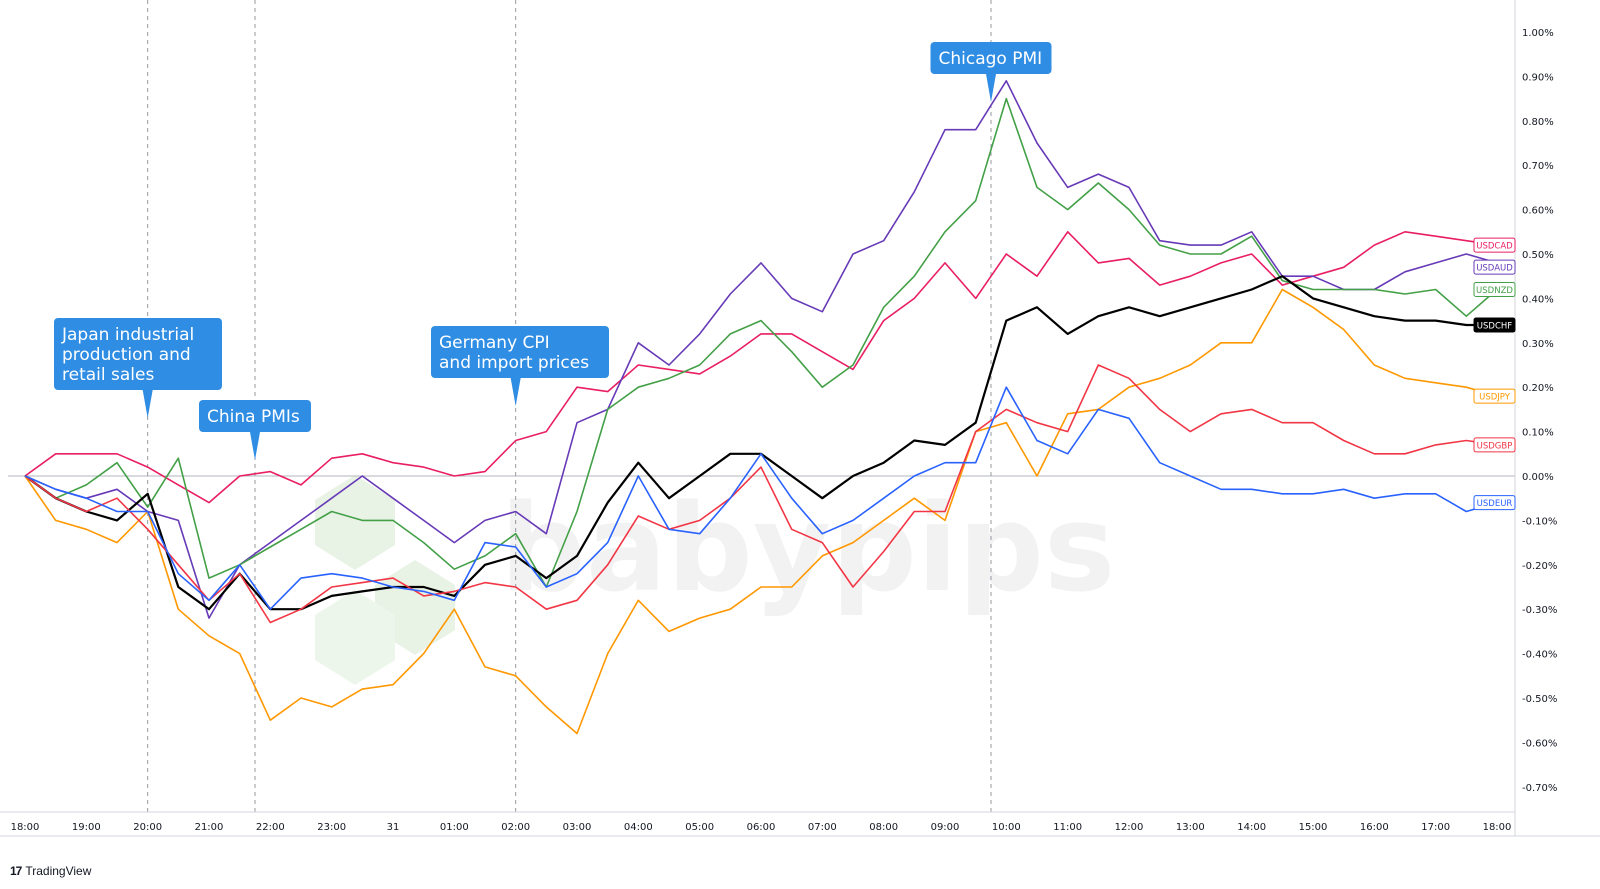 This screenshot has width=1600, height=889. I want to click on y-tick-label: -0.60%, so click(1539, 743).